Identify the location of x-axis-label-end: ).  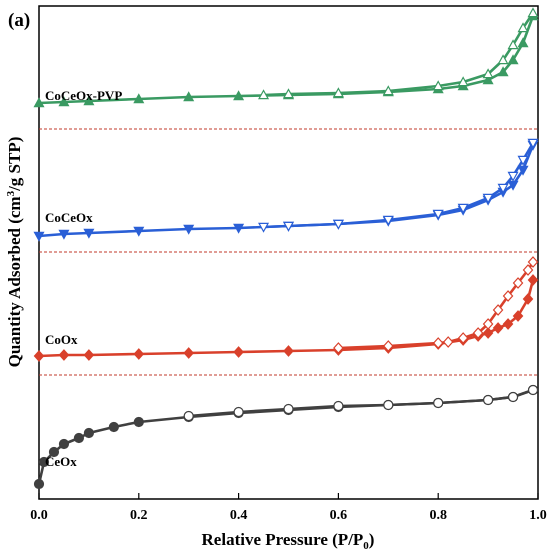
(372, 539).